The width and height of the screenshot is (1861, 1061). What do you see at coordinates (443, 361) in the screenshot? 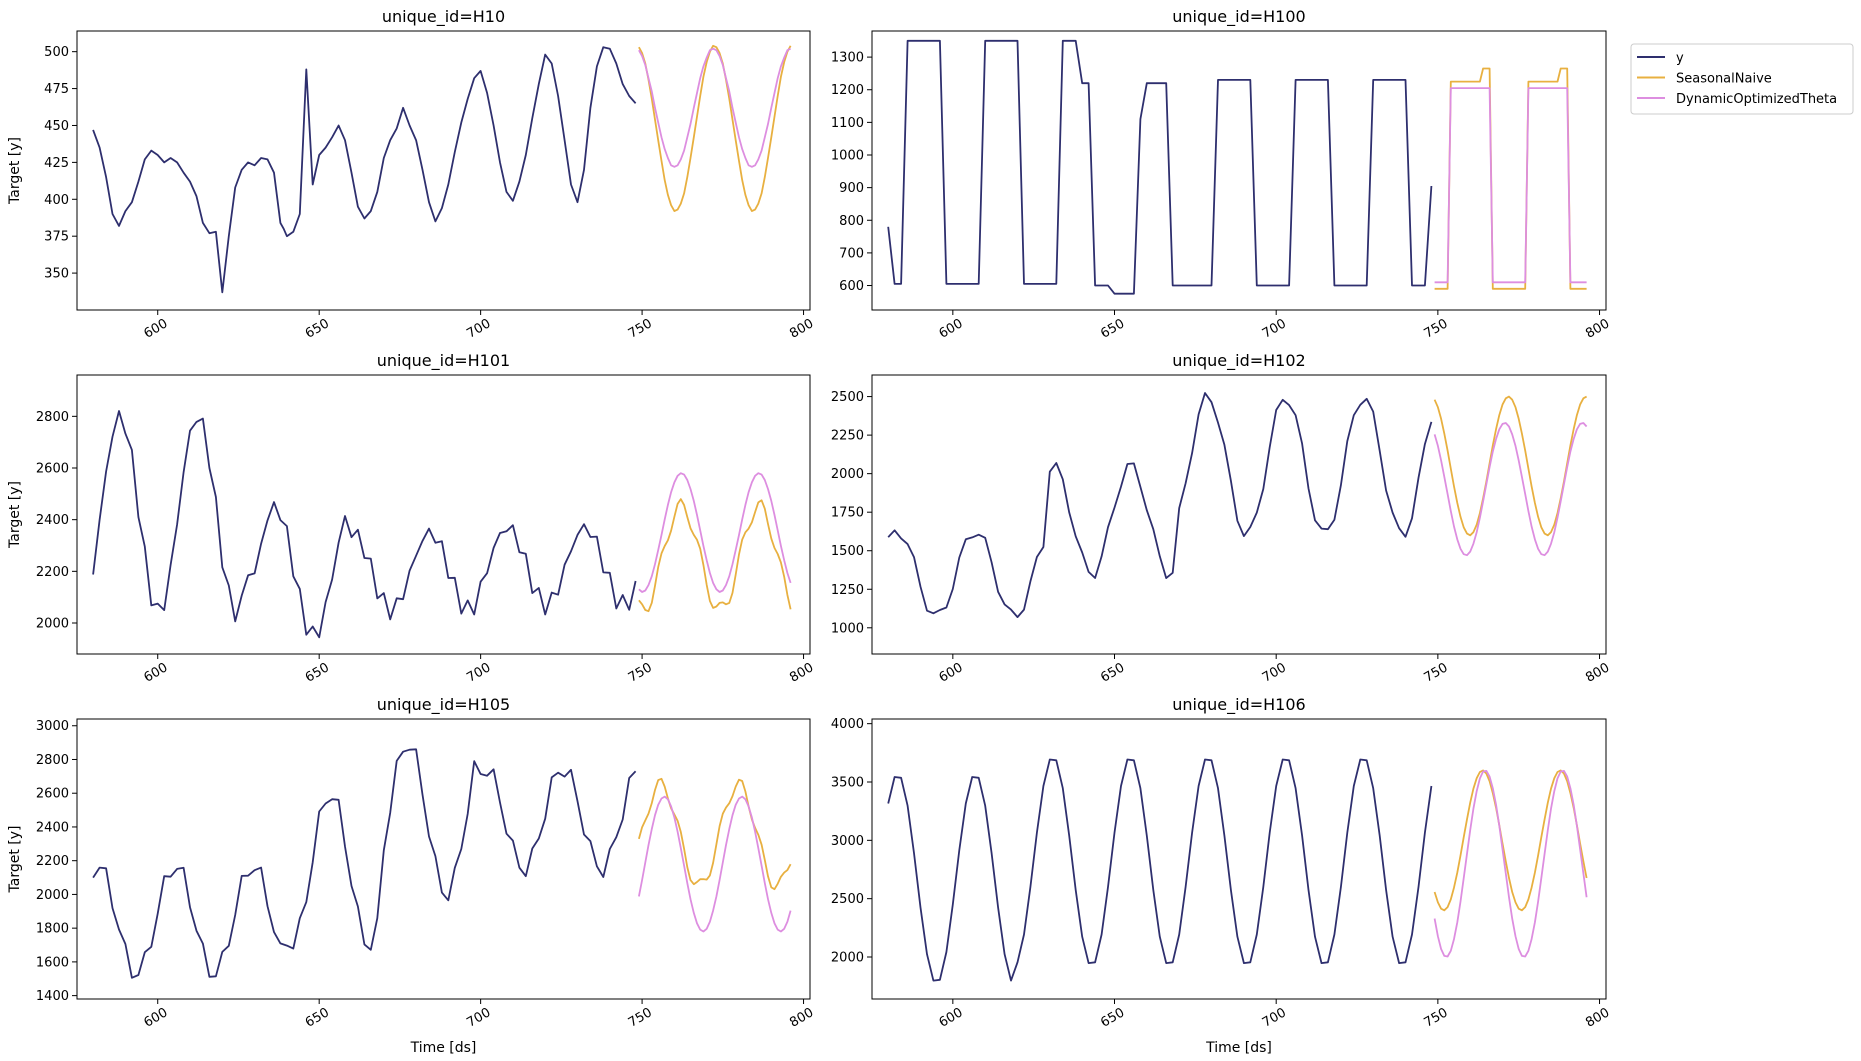
I see `panel-title: unique_id=H101` at bounding box center [443, 361].